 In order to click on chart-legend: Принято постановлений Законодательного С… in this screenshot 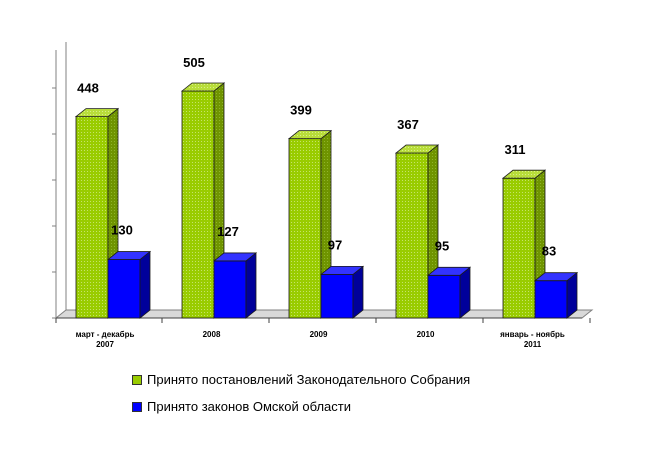, I will do `click(301, 393)`.